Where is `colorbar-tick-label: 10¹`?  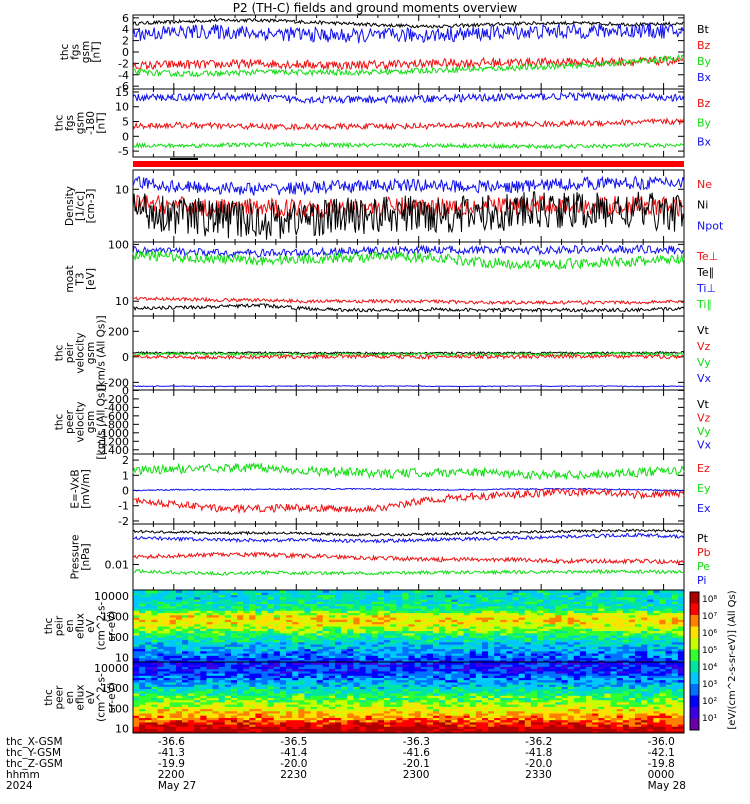 colorbar-tick-label: 10¹ is located at coordinates (709, 719).